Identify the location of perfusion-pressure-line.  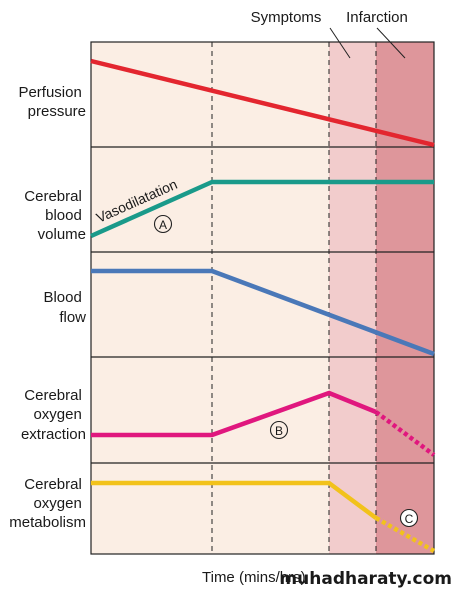
(262, 103).